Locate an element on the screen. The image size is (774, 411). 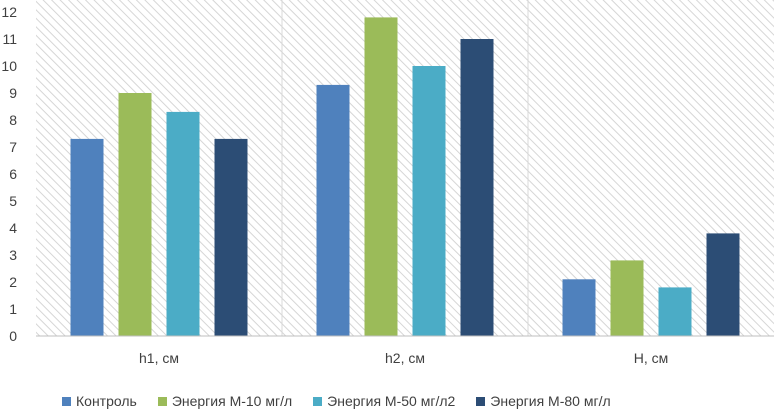
legend-item: Энергия М-50 мг/л2 is located at coordinates (384, 401).